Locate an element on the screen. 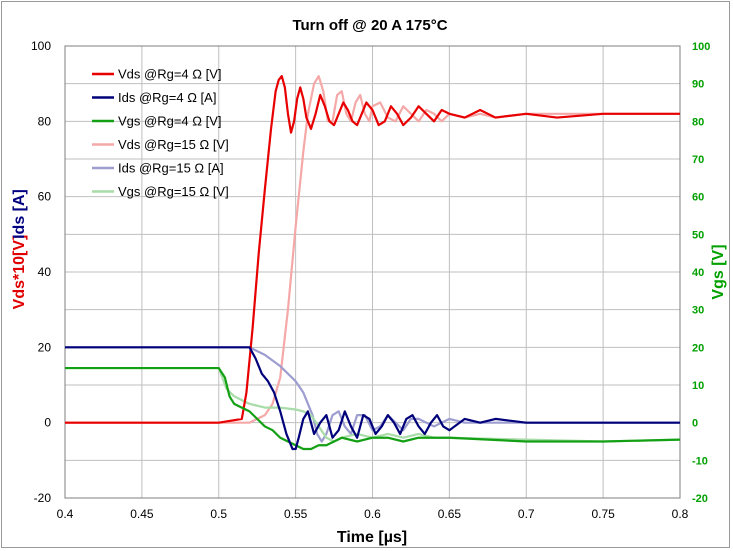 The height and width of the screenshot is (551, 733). y-left-tick-label: 40 is located at coordinates (45, 272).